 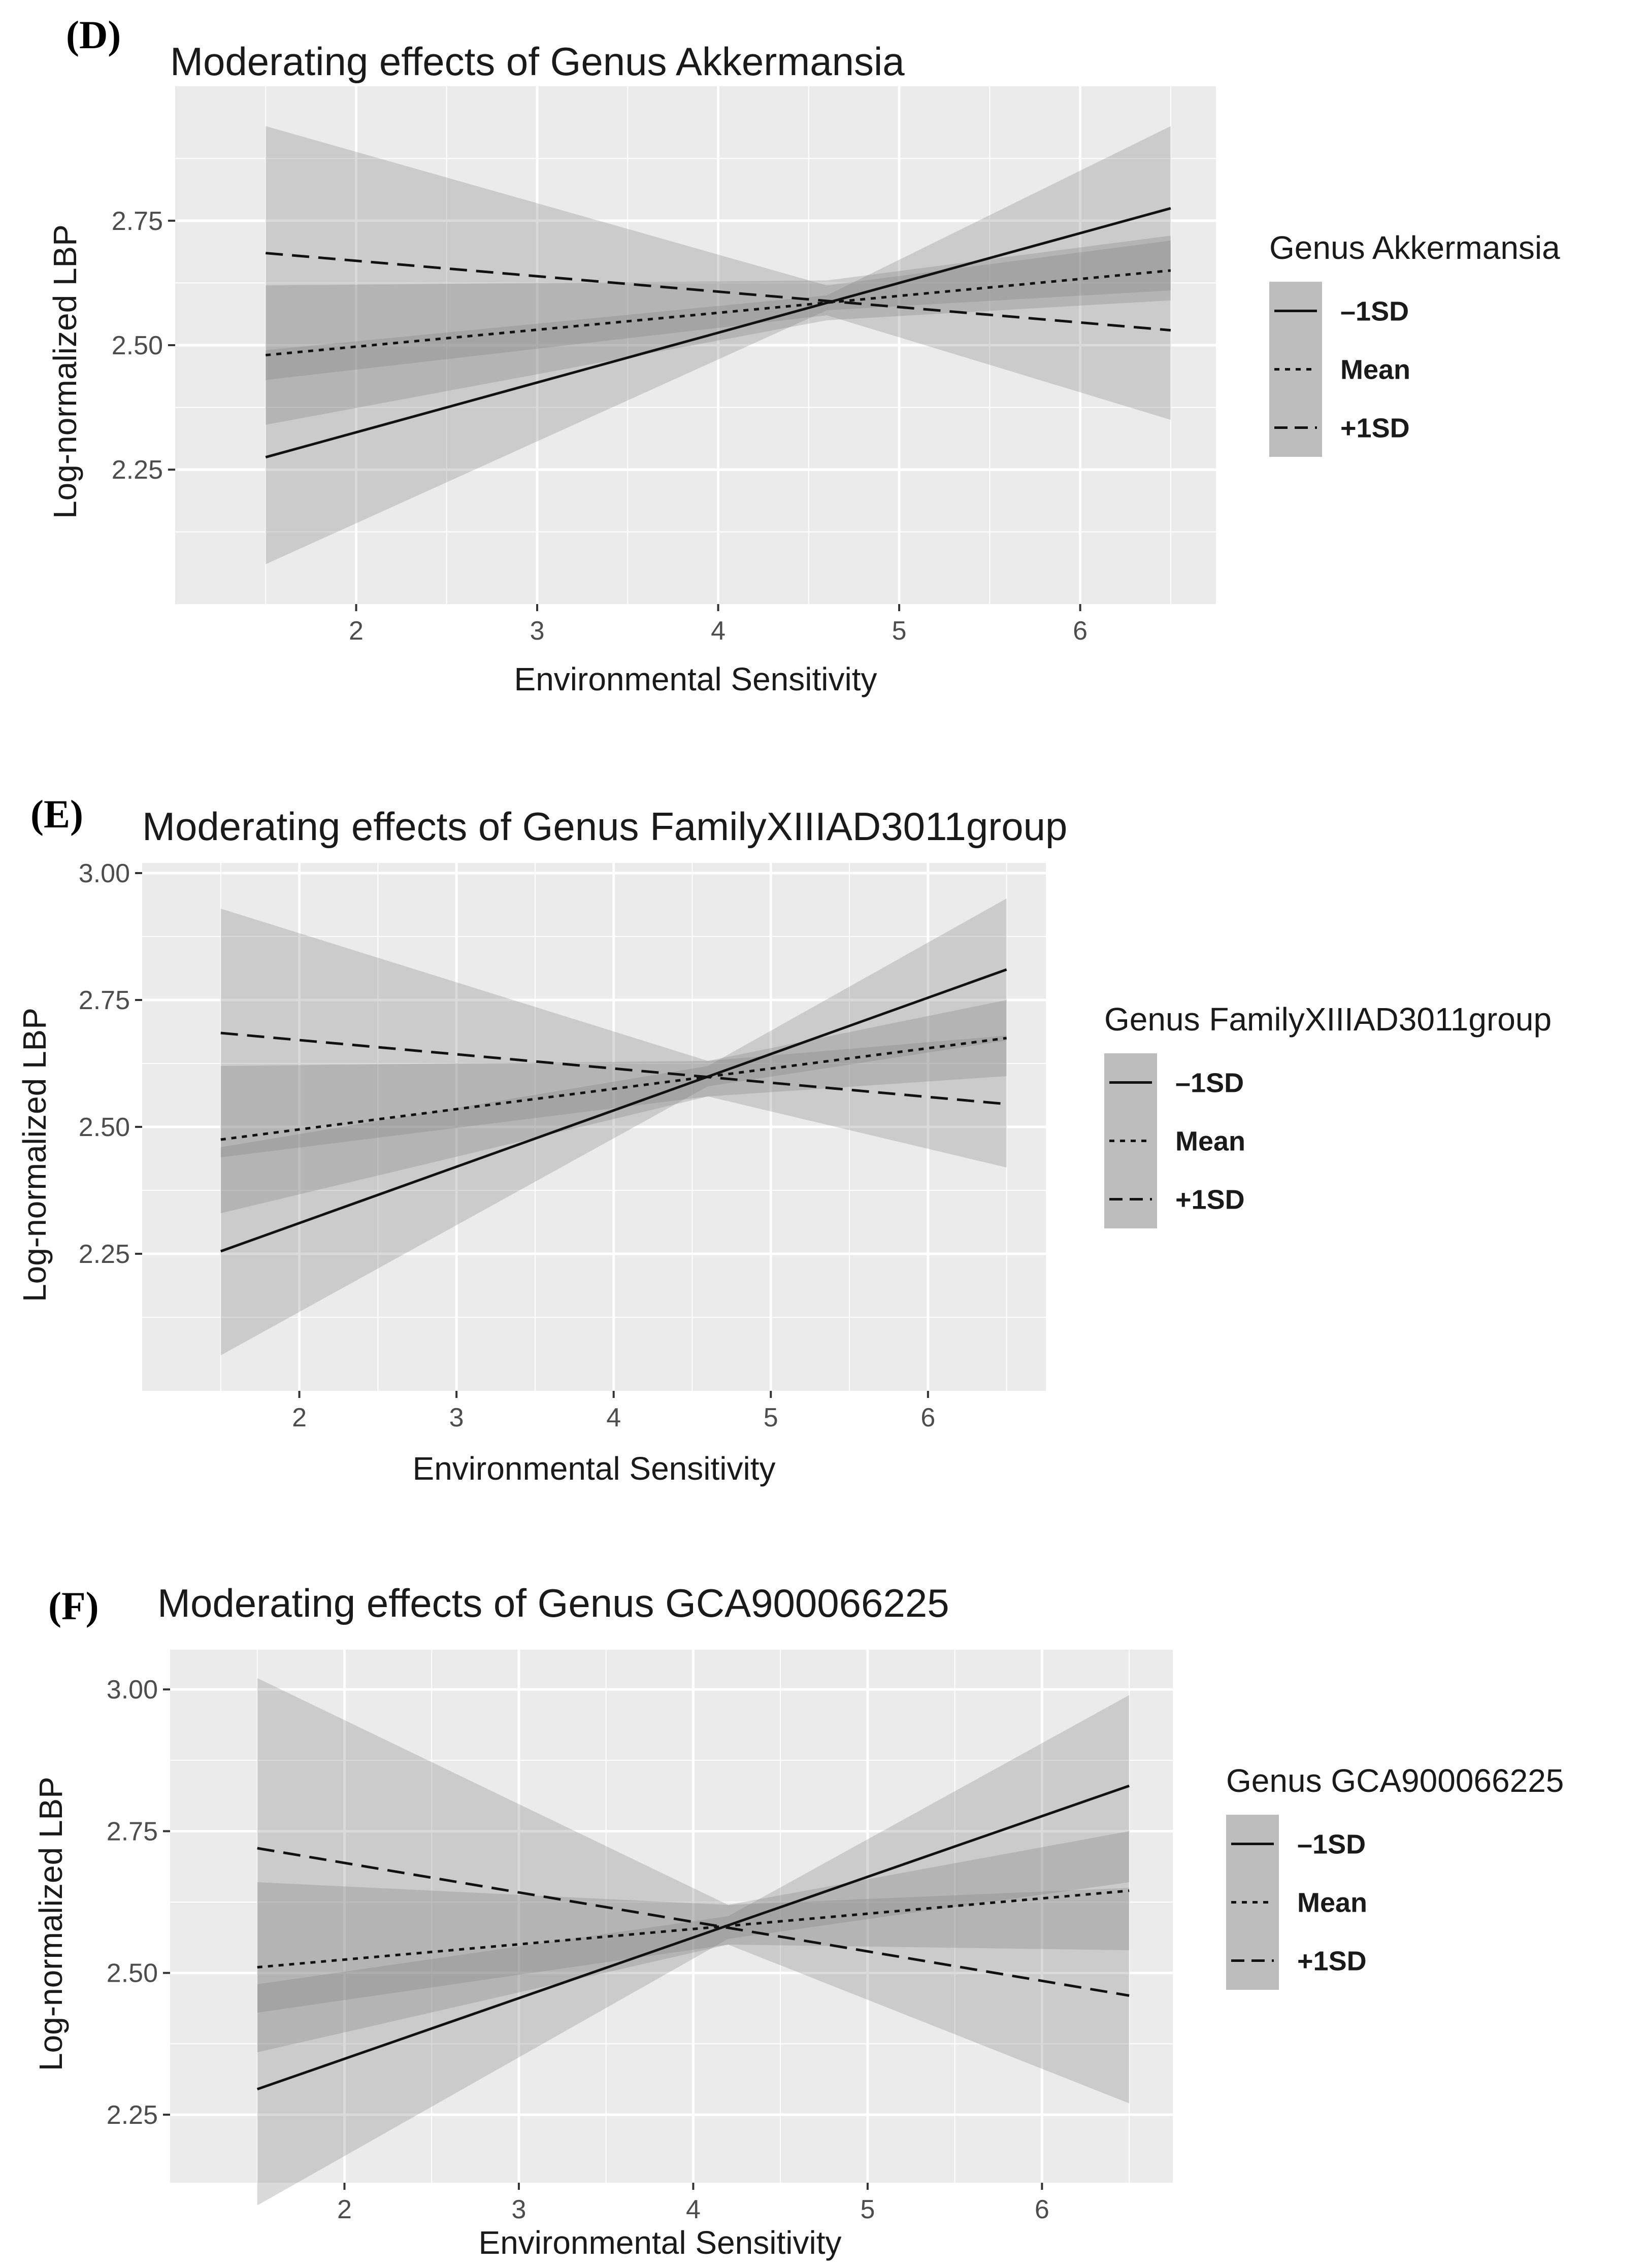 What do you see at coordinates (537, 61) in the screenshot?
I see `chart-title: Moderating effects of Genus Akkermansia` at bounding box center [537, 61].